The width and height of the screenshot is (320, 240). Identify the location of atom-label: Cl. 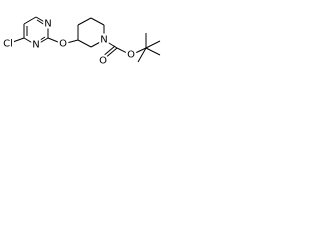
(8, 44).